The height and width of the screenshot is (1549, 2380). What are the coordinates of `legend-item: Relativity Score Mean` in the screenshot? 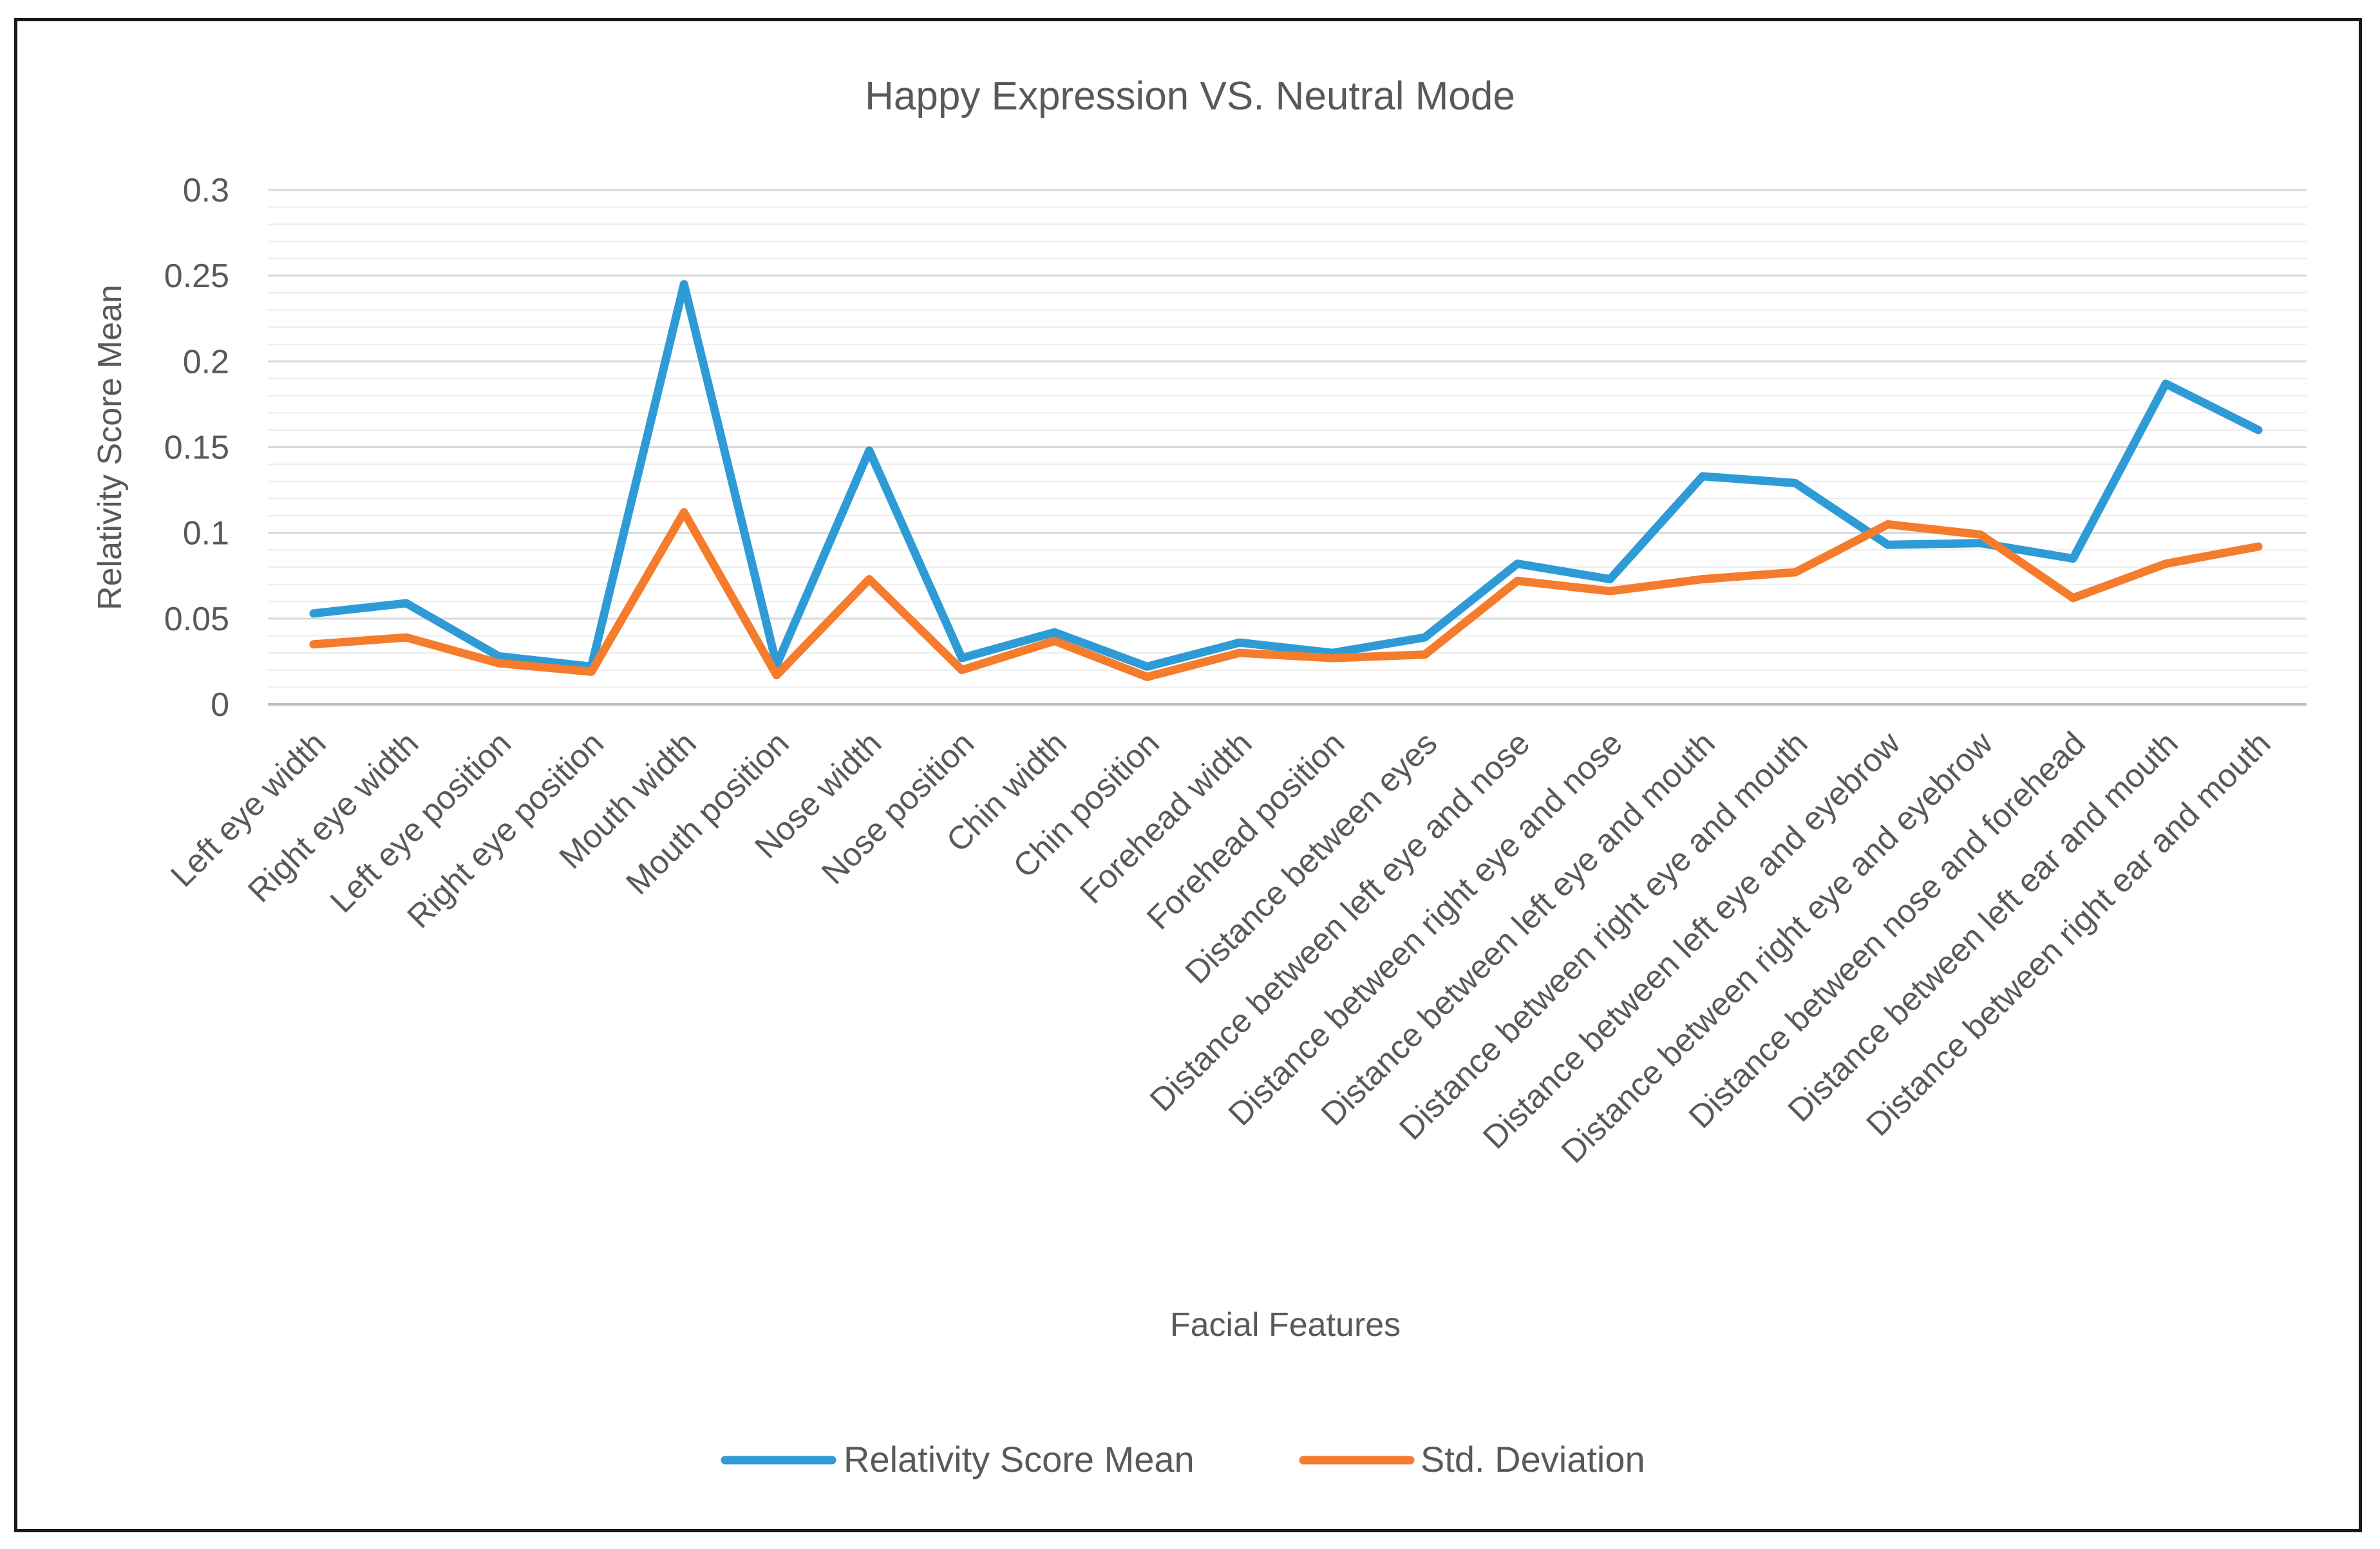 It's located at (958, 1459).